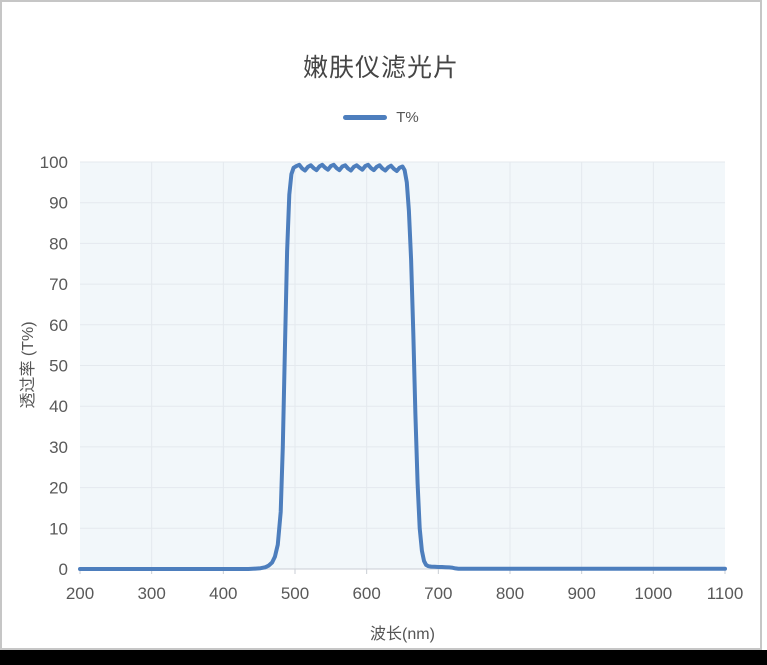 The height and width of the screenshot is (665, 767). I want to click on x-tick-label: 400, so click(223, 593).